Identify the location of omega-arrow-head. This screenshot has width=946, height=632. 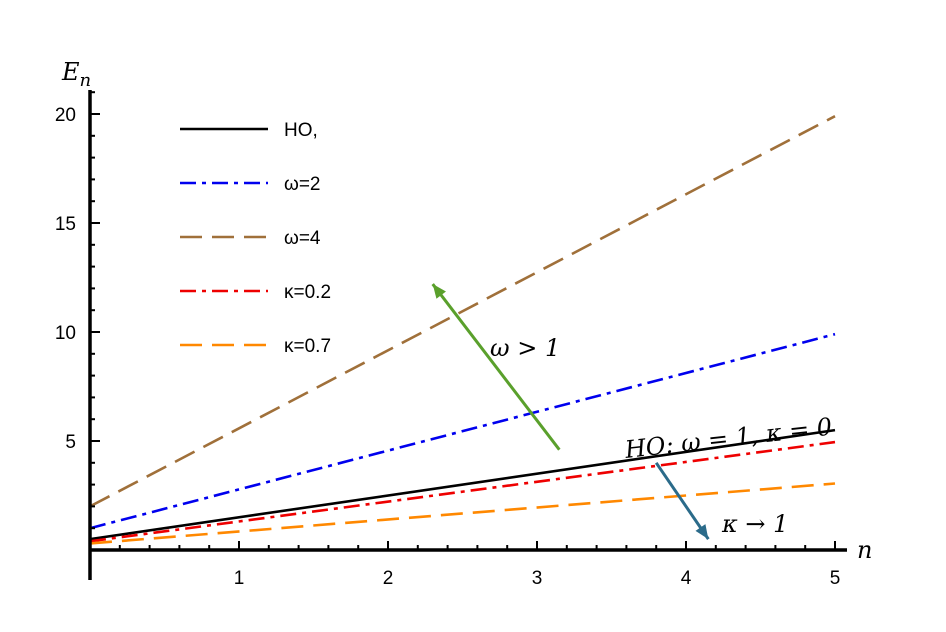
(439, 291).